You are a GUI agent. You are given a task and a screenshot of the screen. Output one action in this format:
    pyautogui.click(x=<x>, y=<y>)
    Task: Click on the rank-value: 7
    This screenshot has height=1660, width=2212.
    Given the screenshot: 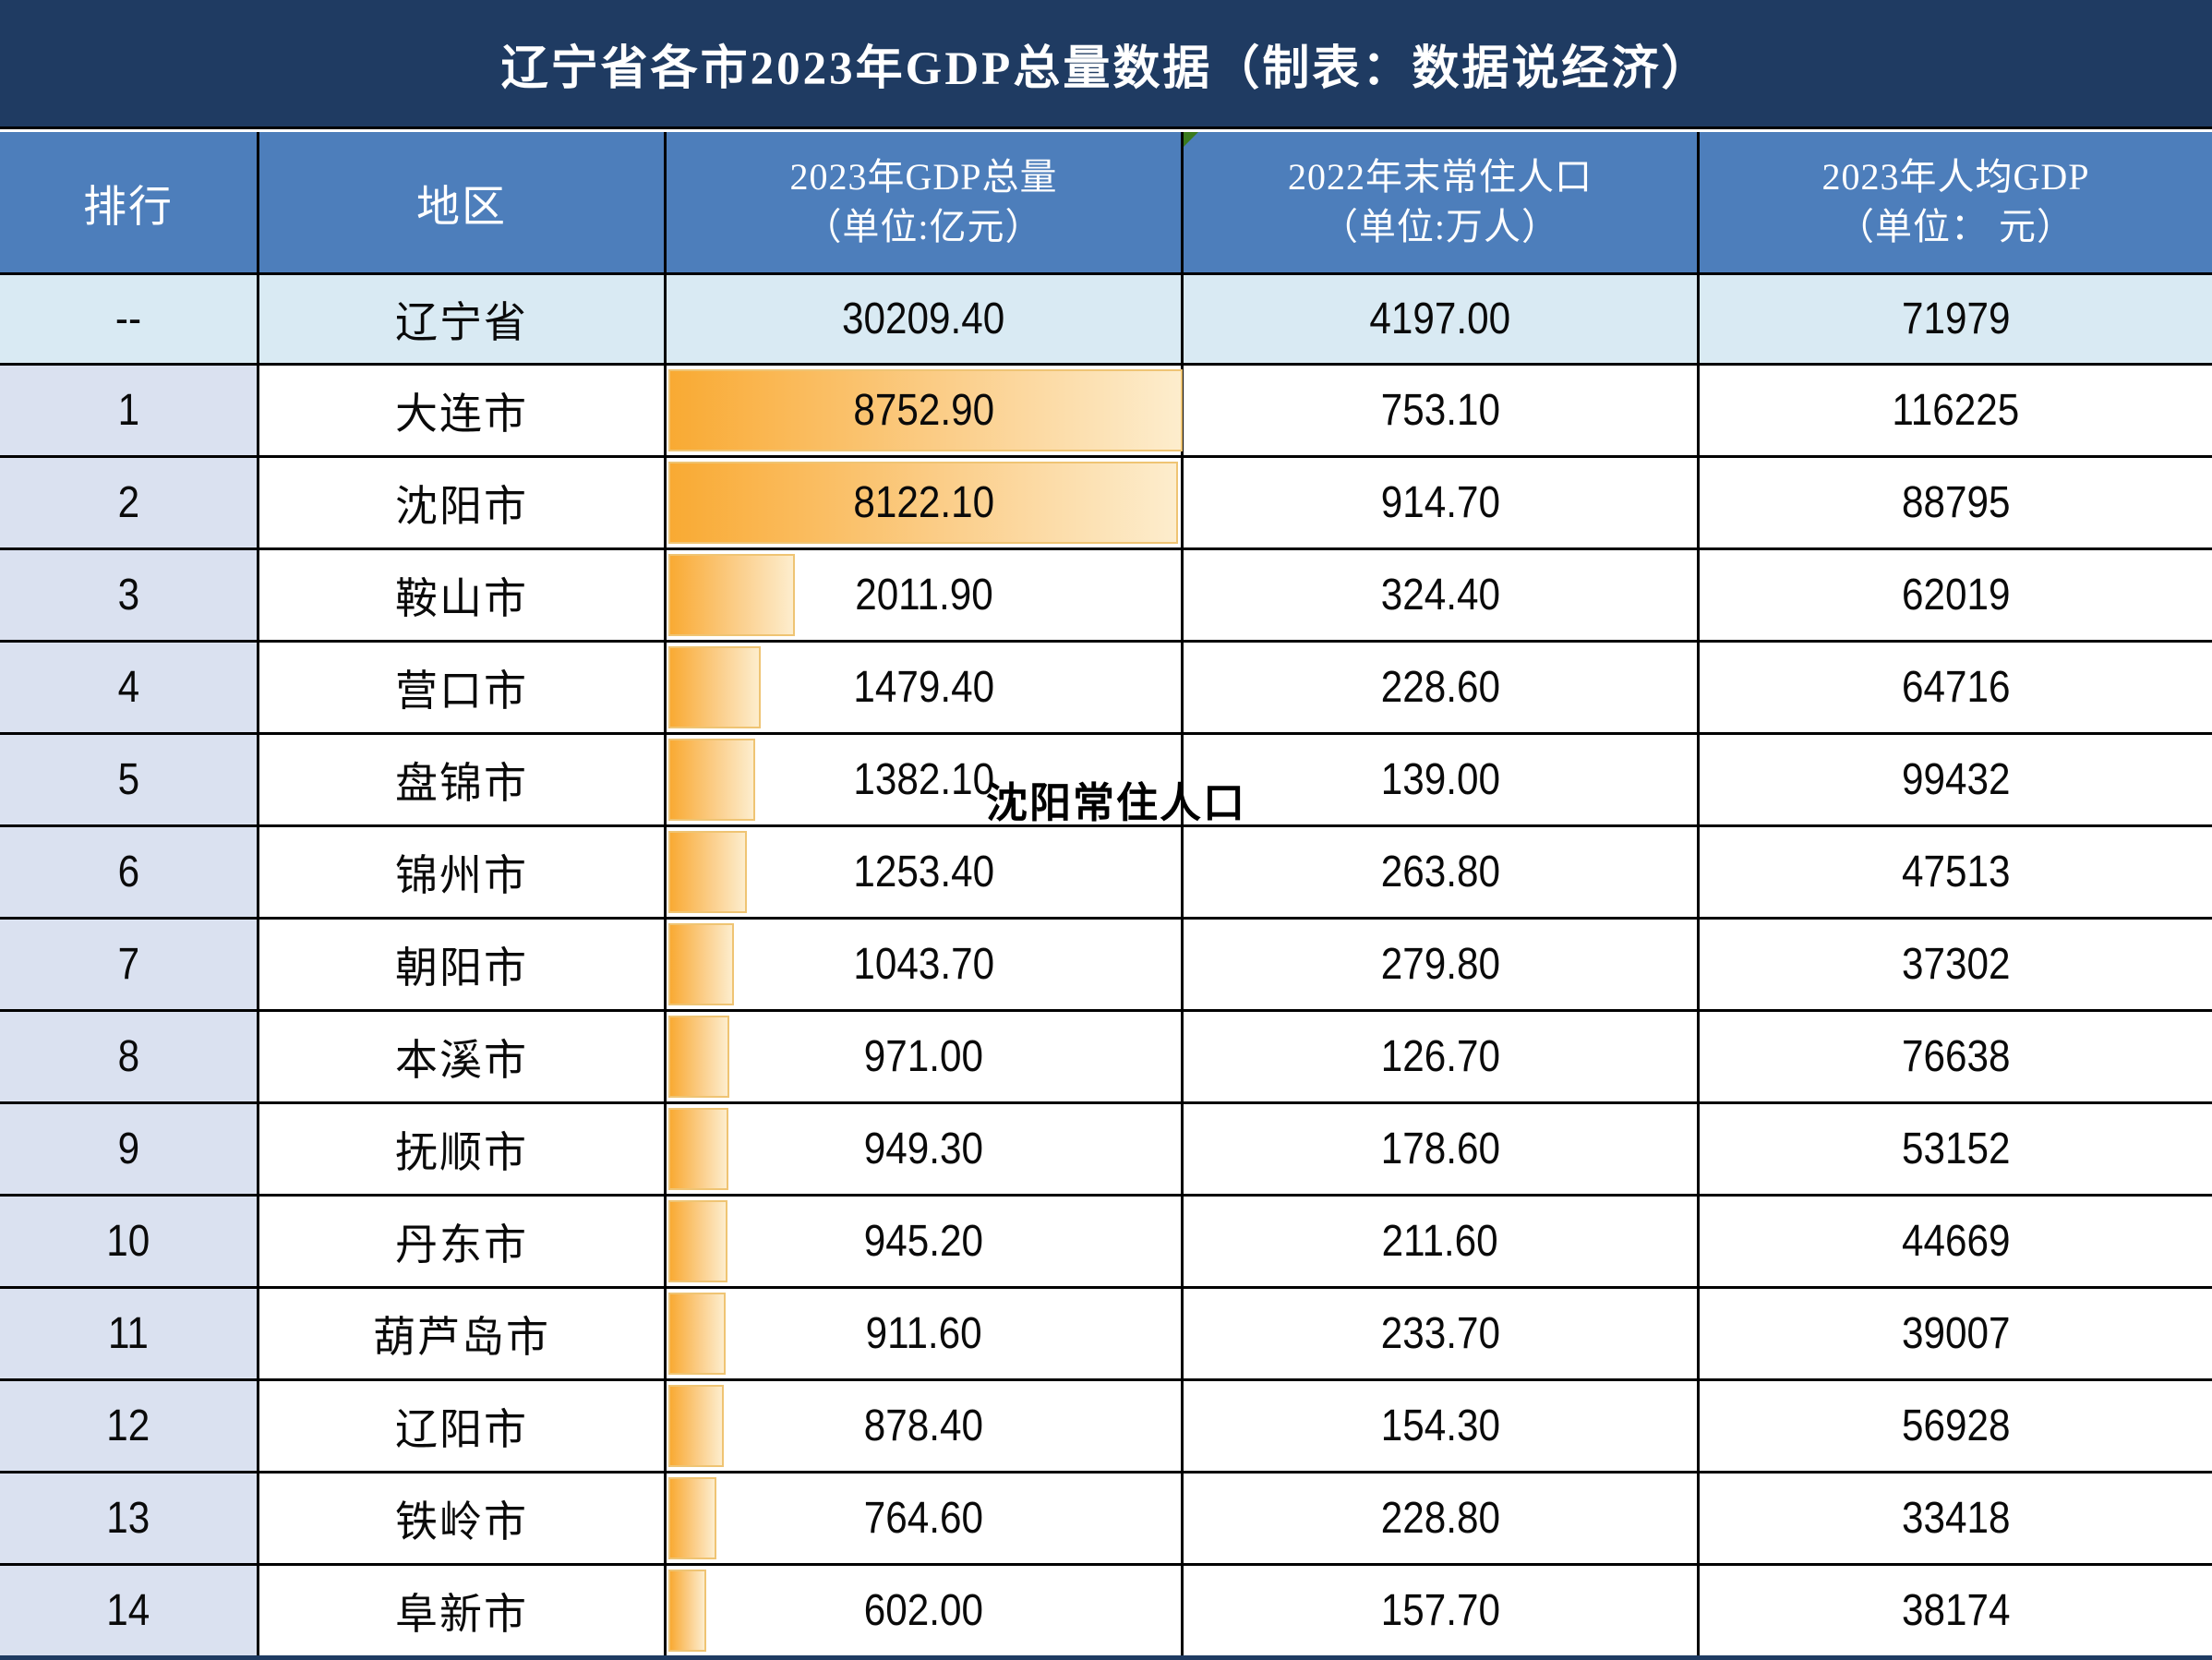 What is the action you would take?
    pyautogui.click(x=128, y=964)
    